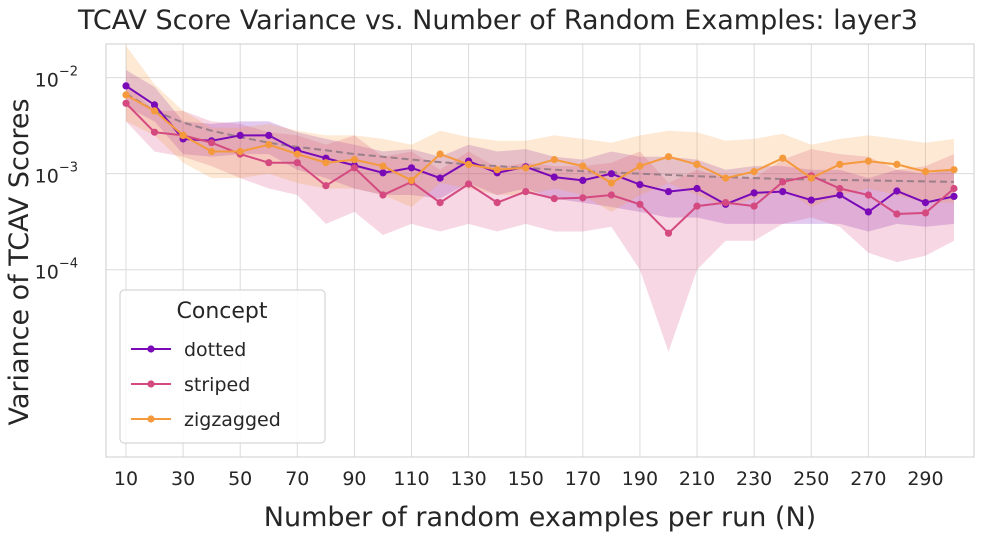  What do you see at coordinates (411, 479) in the screenshot?
I see `x-tick-label: 110` at bounding box center [411, 479].